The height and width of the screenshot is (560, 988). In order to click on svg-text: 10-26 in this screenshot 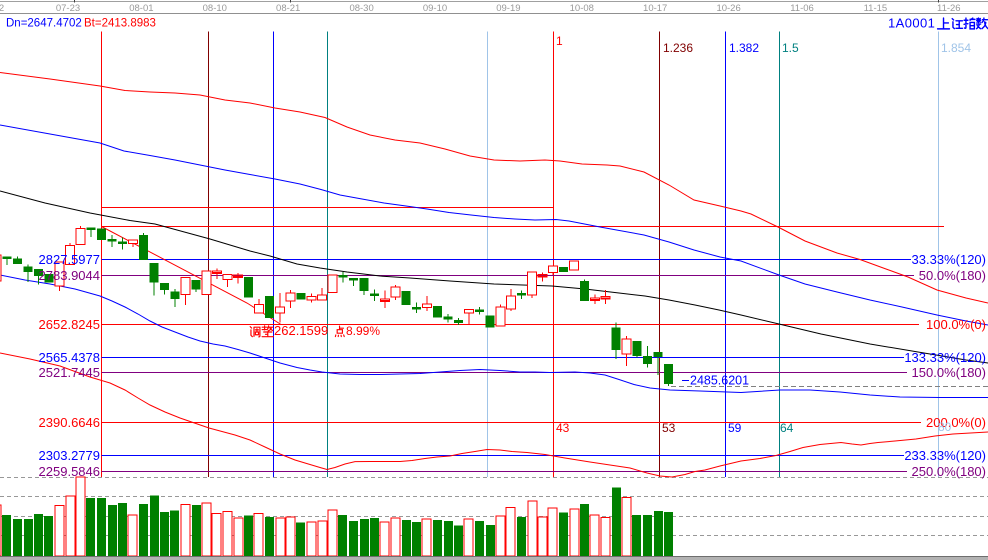, I will do `click(728, 8)`.